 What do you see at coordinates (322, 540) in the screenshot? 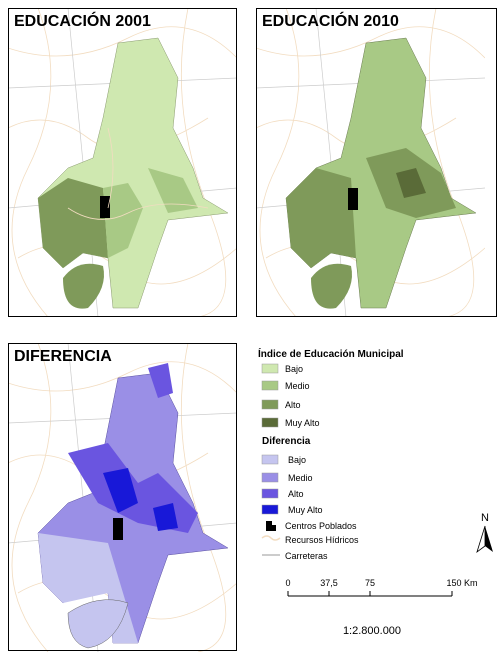
I see `legend-label: Recursos Hídricos` at bounding box center [322, 540].